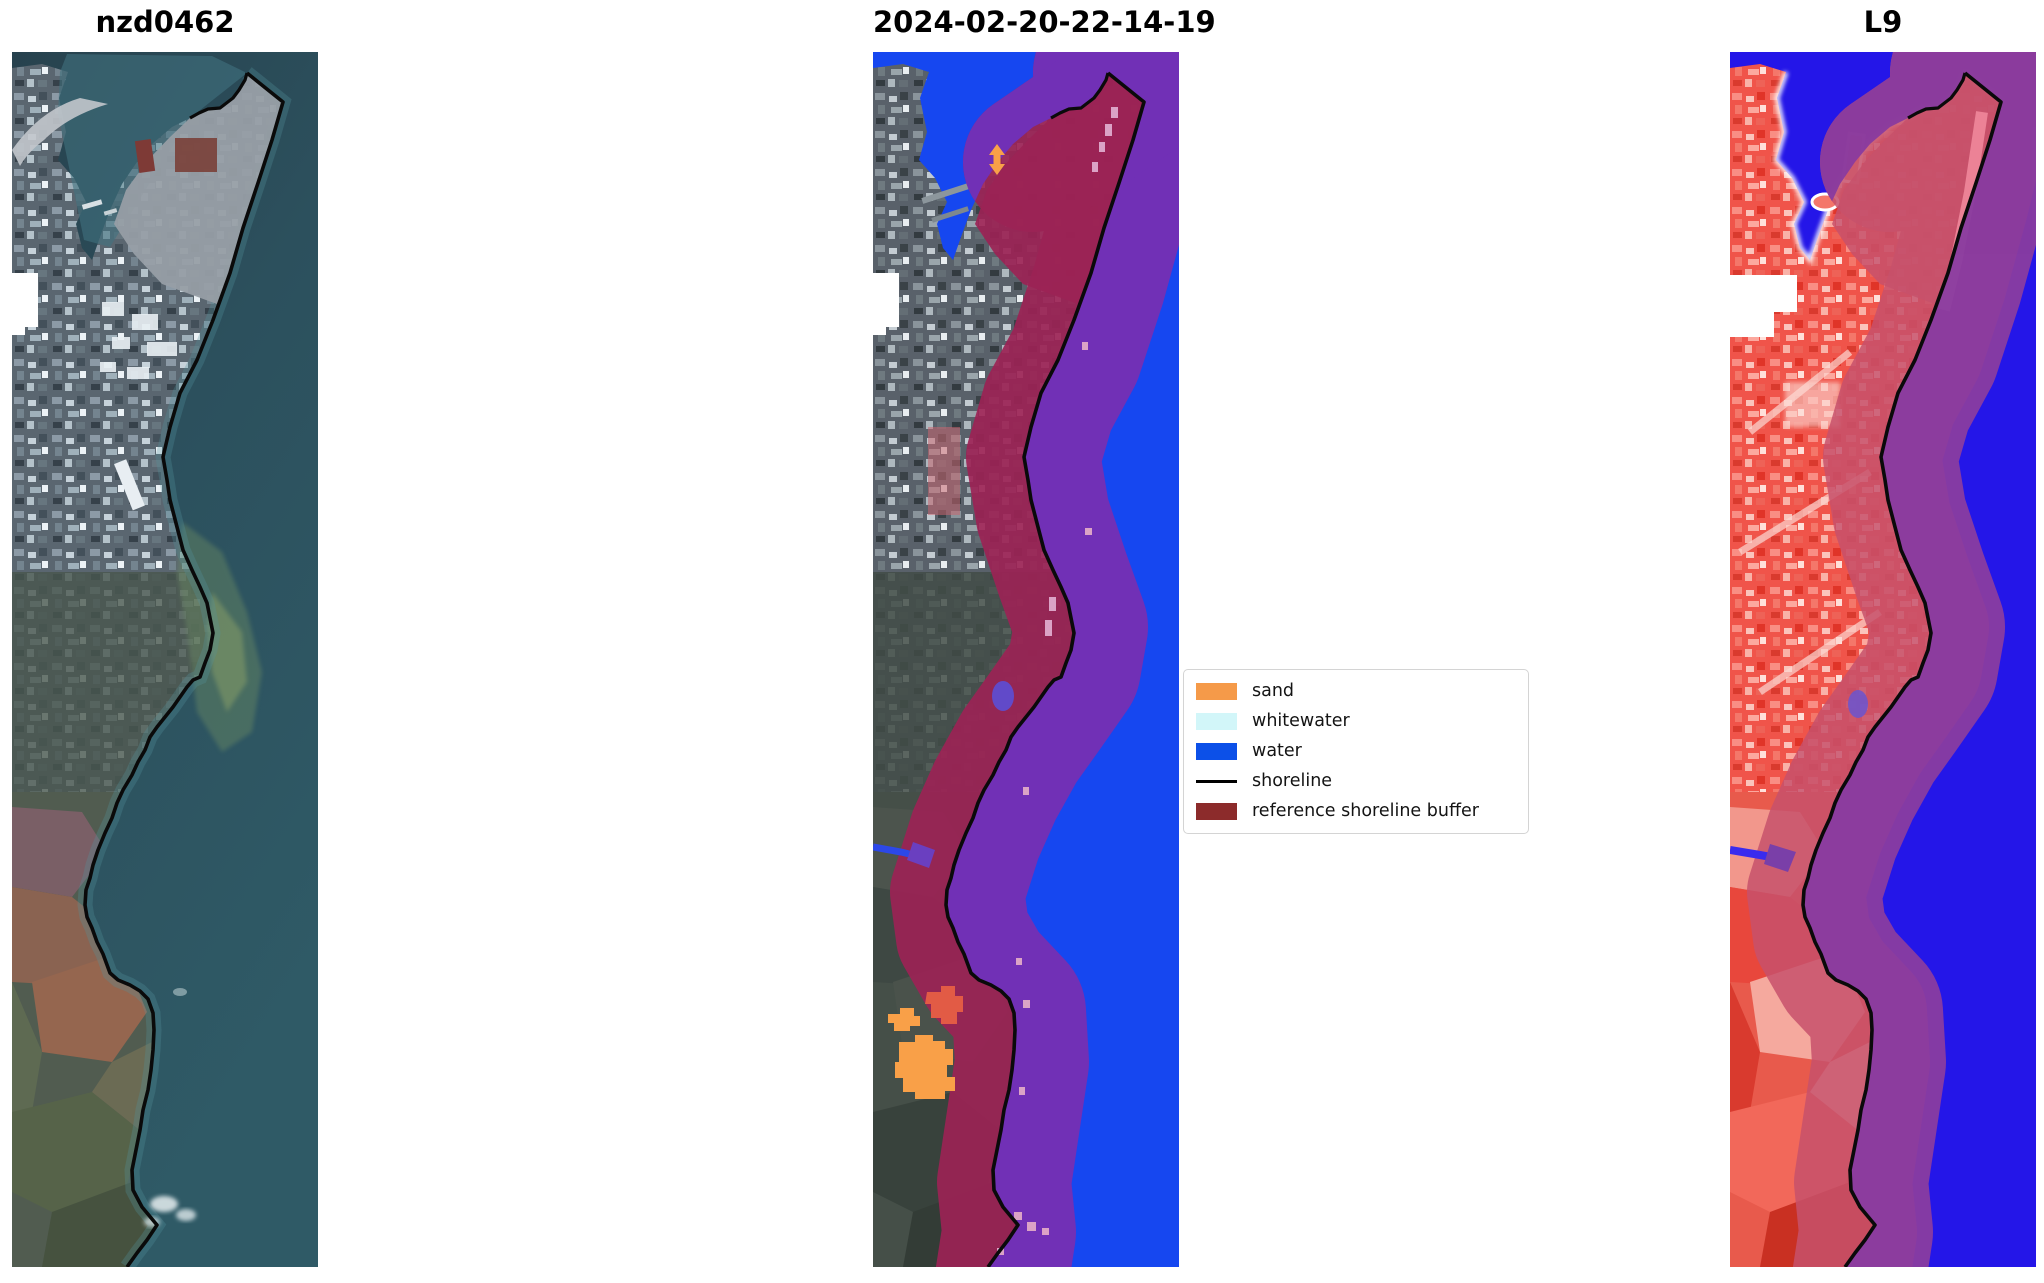 Image resolution: width=2044 pixels, height=1283 pixels. Describe the element at coordinates (1216, 721) in the screenshot. I see `whitewater-swatch-icon` at that location.